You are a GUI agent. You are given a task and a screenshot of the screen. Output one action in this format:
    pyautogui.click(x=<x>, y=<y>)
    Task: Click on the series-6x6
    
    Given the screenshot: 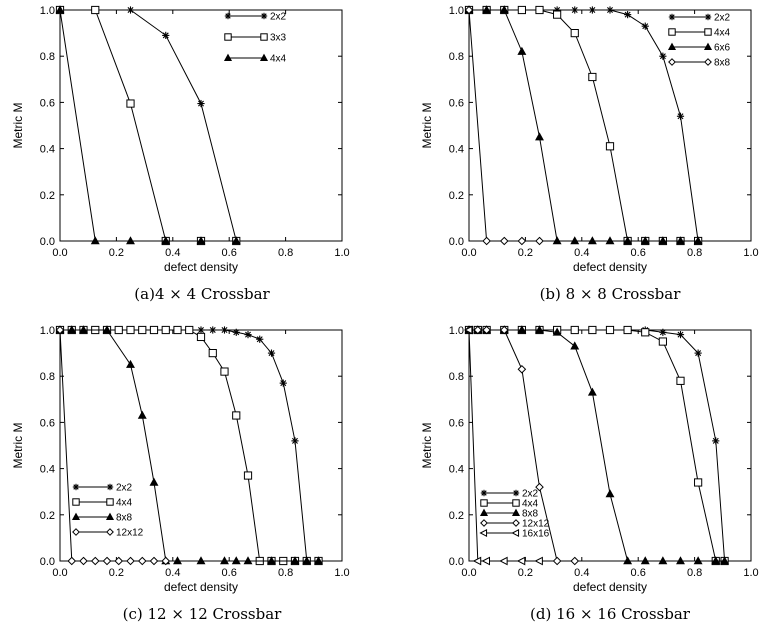 What is the action you would take?
    pyautogui.click(x=583, y=125)
    